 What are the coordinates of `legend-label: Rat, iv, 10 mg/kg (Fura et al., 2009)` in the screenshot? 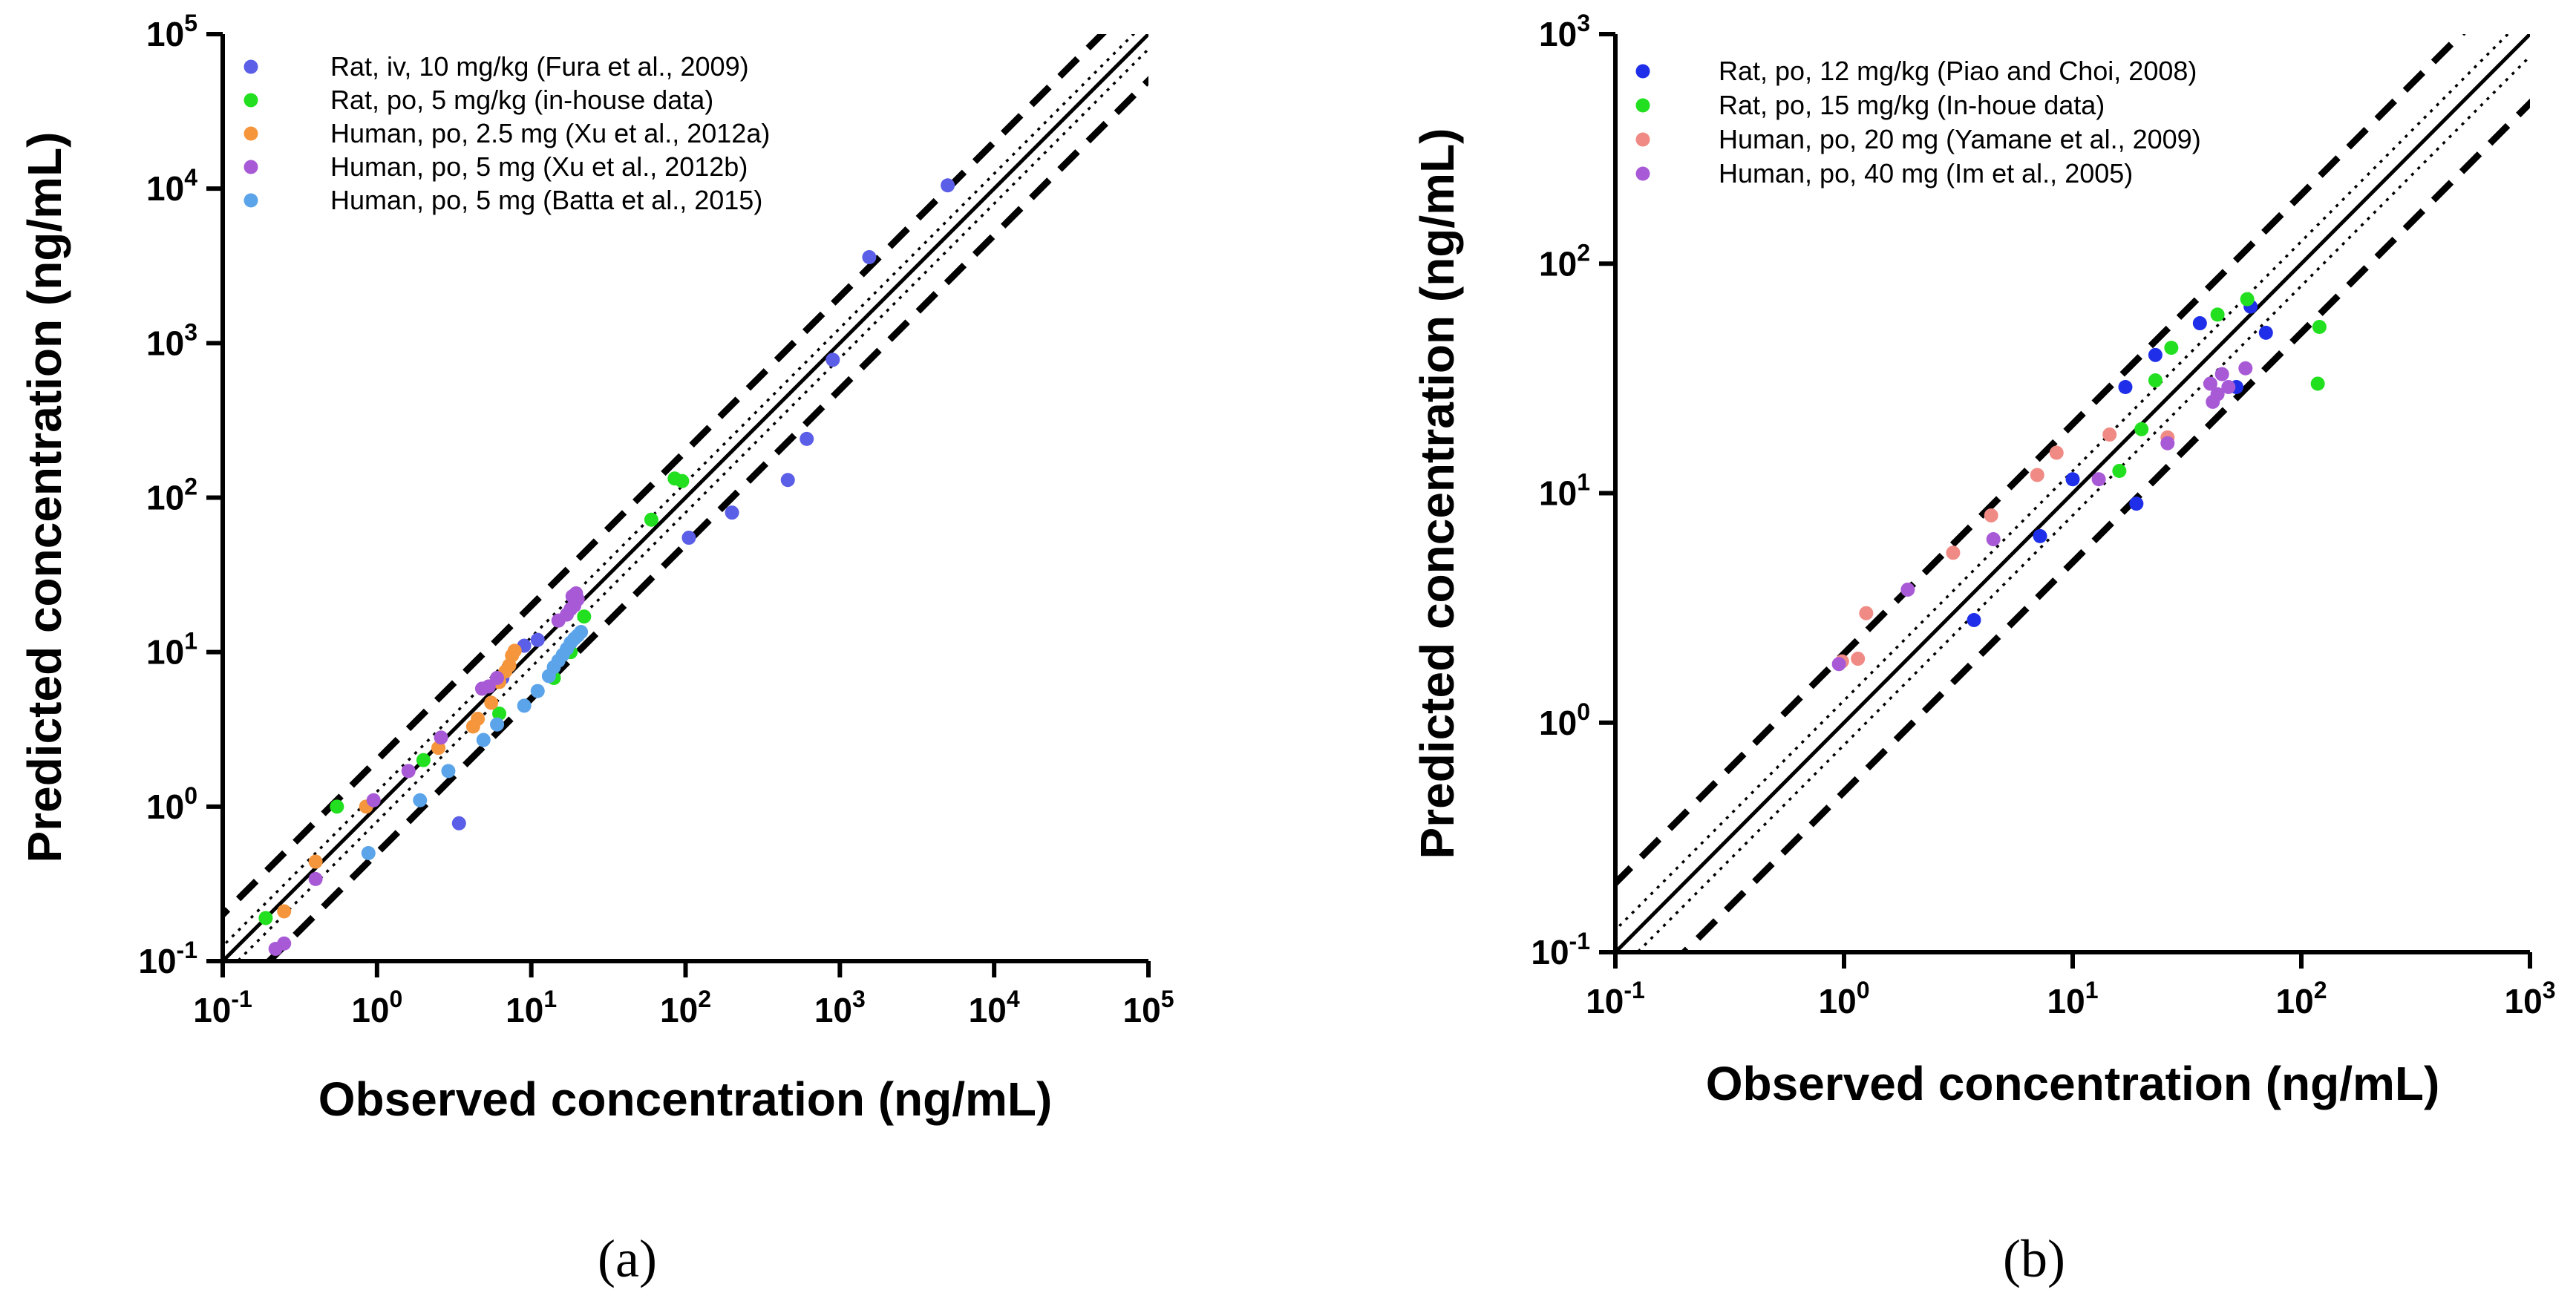 It's located at (539, 66).